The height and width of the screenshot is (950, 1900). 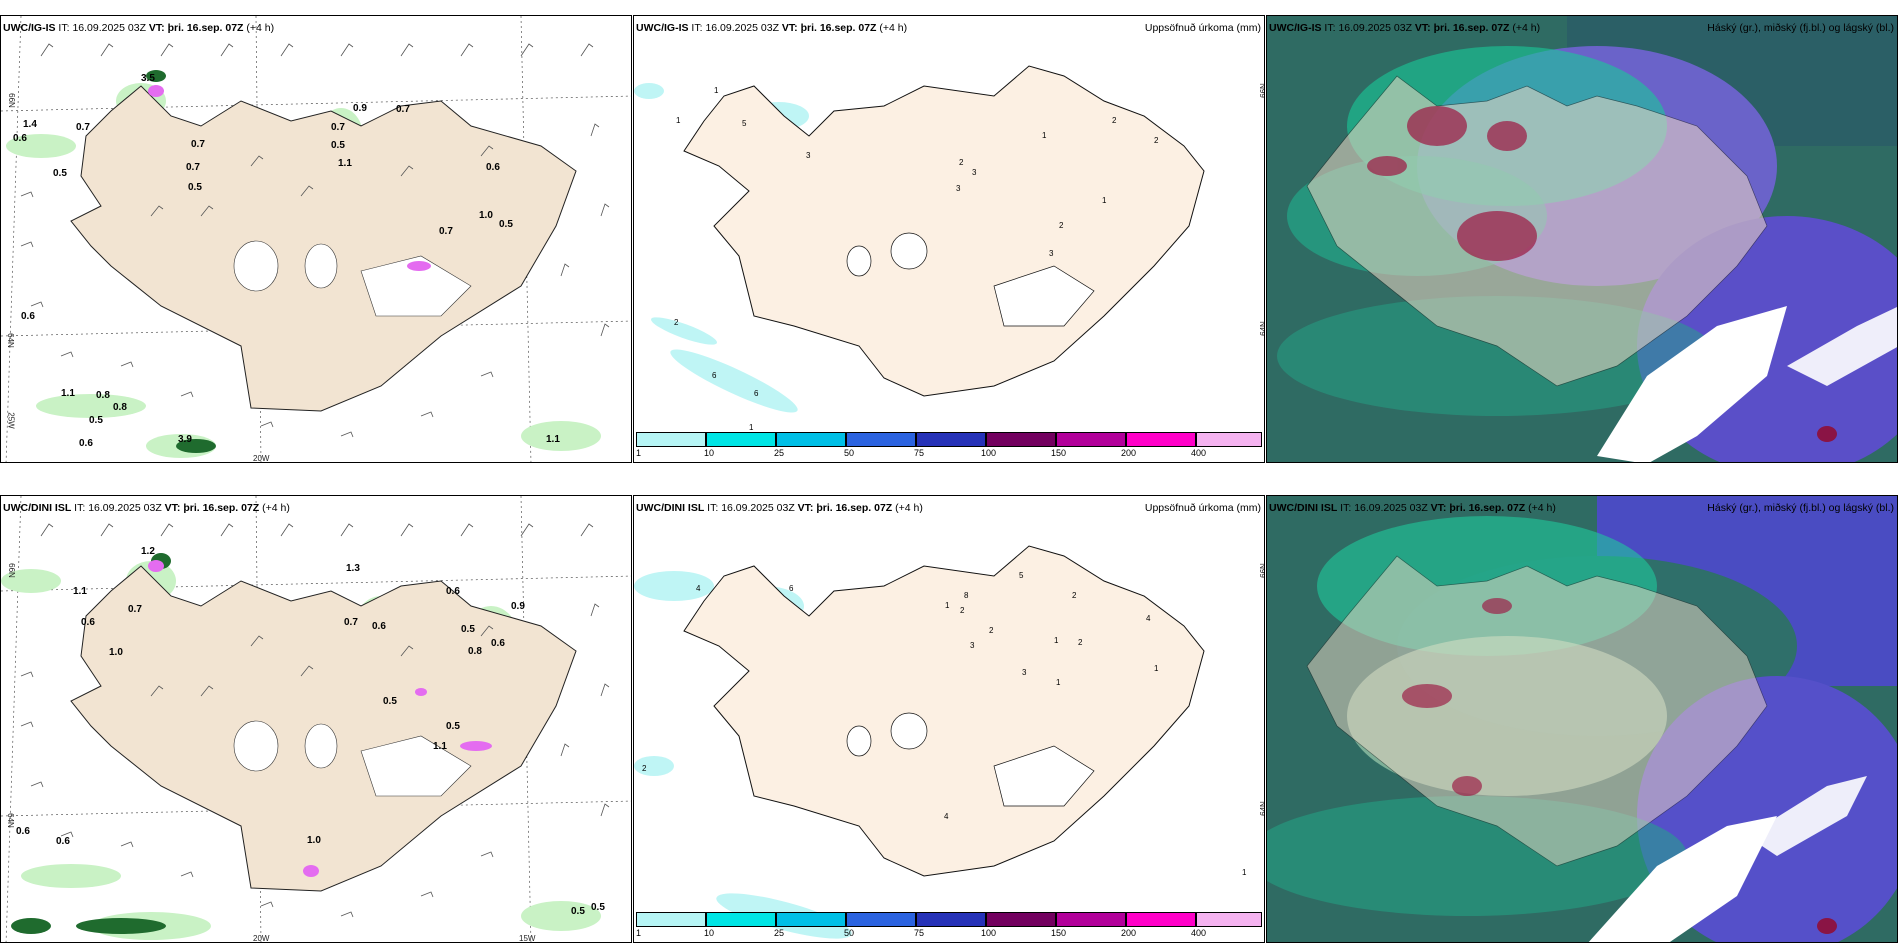 What do you see at coordinates (709, 933) in the screenshot?
I see `colorbar-tick: 10` at bounding box center [709, 933].